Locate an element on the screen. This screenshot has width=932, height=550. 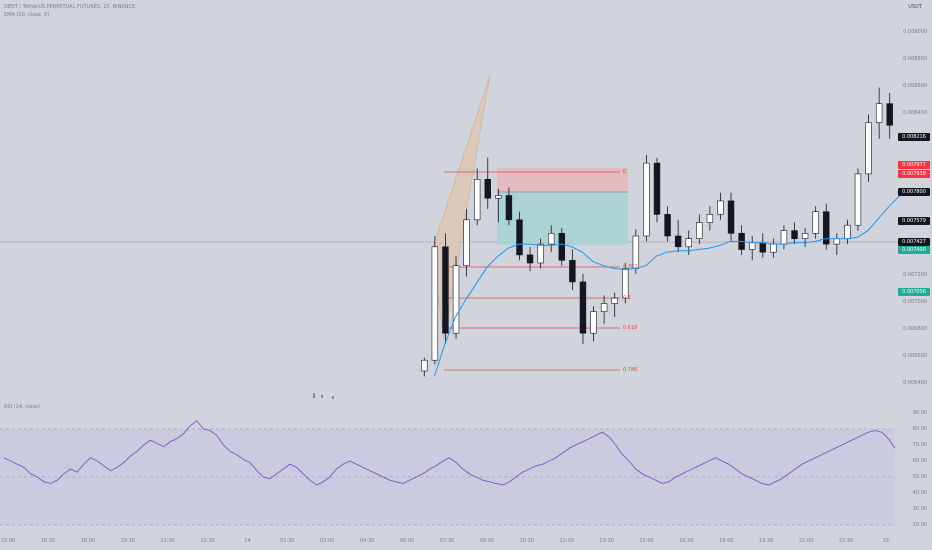
price-tick-label: 0.007200 is located at coordinates (915, 275).